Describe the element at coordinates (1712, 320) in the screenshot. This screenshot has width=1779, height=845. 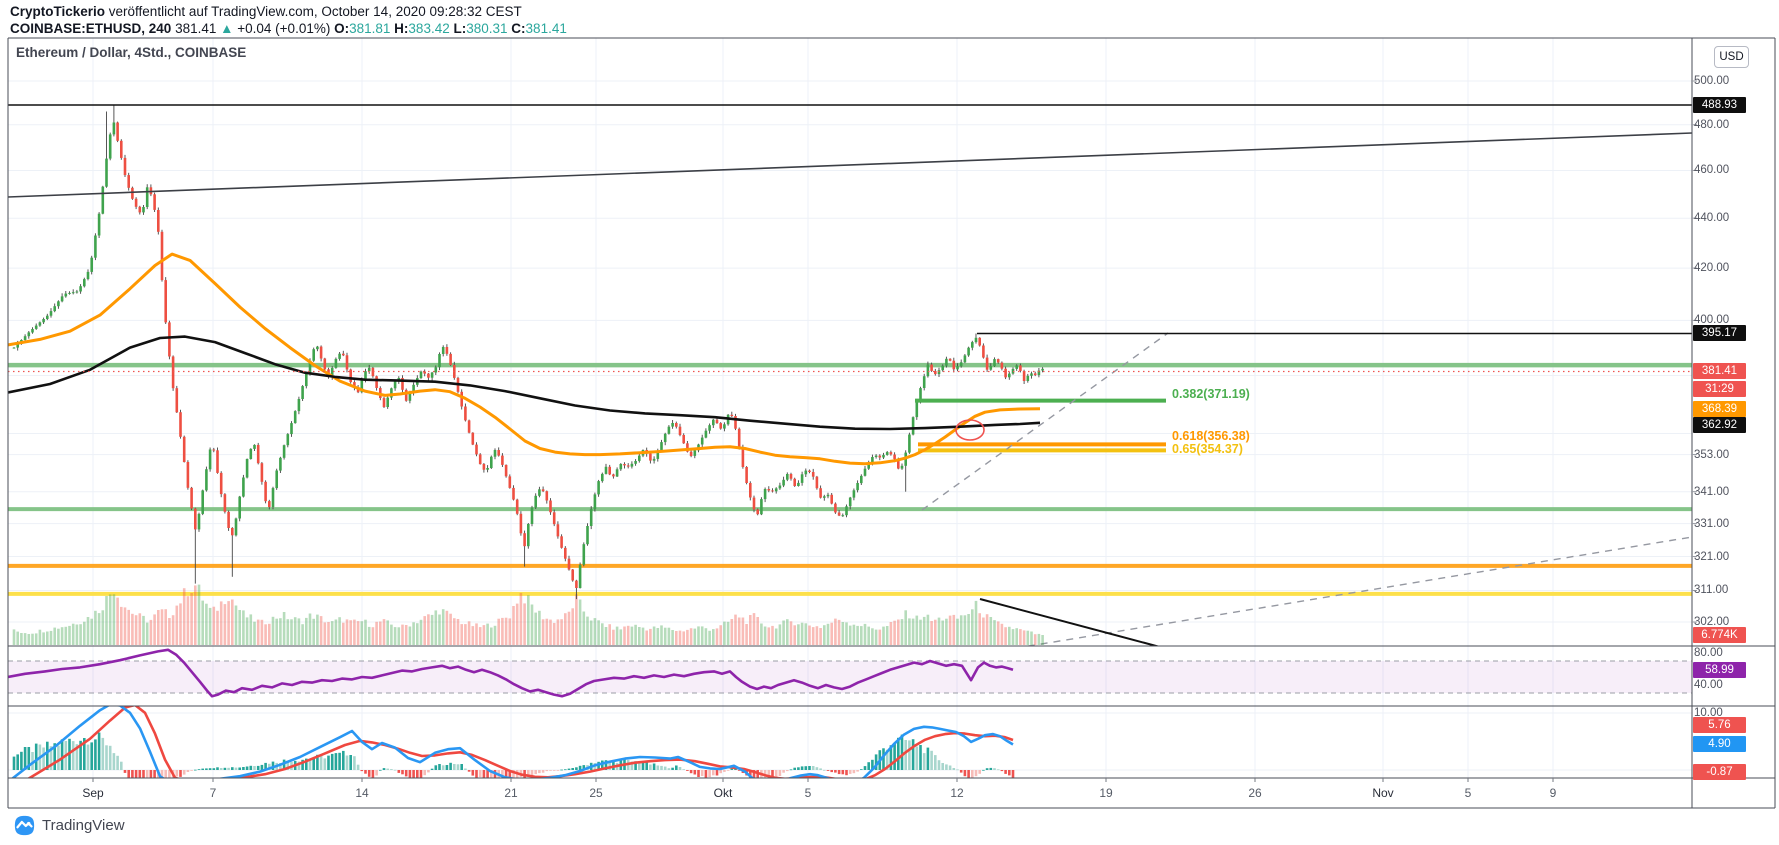
I see `price-axis-label: 400.00` at that location.